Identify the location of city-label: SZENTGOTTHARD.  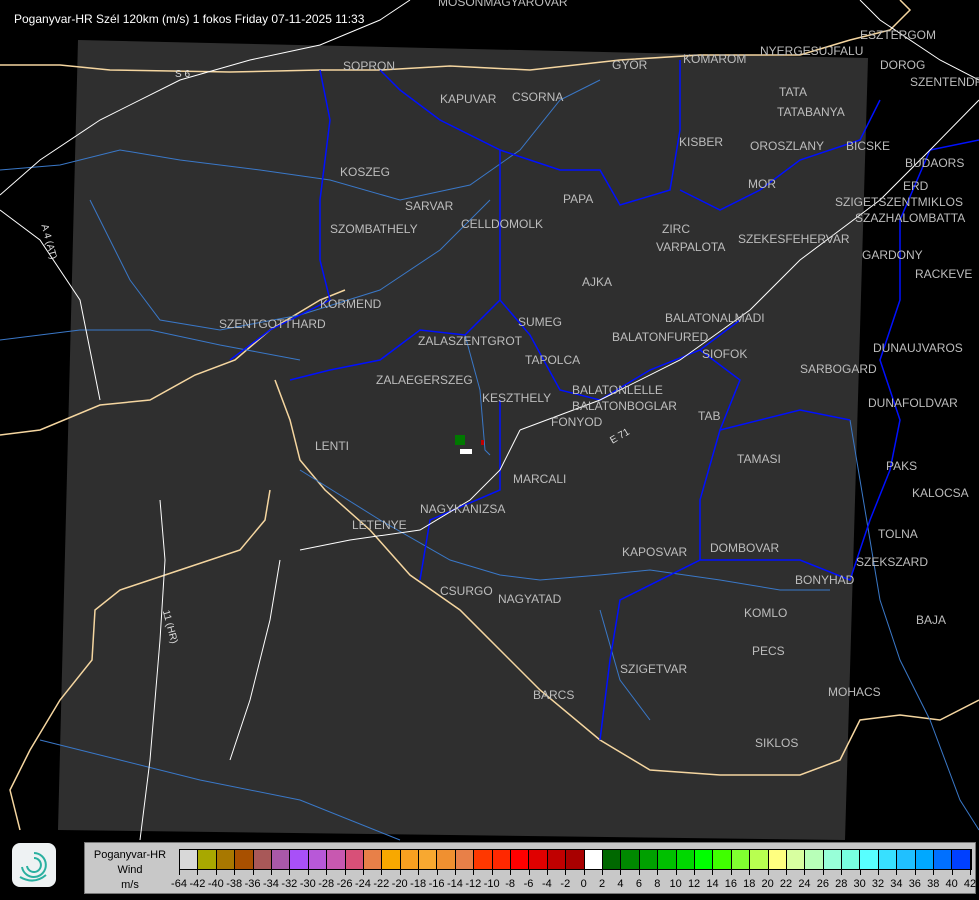
(272, 324).